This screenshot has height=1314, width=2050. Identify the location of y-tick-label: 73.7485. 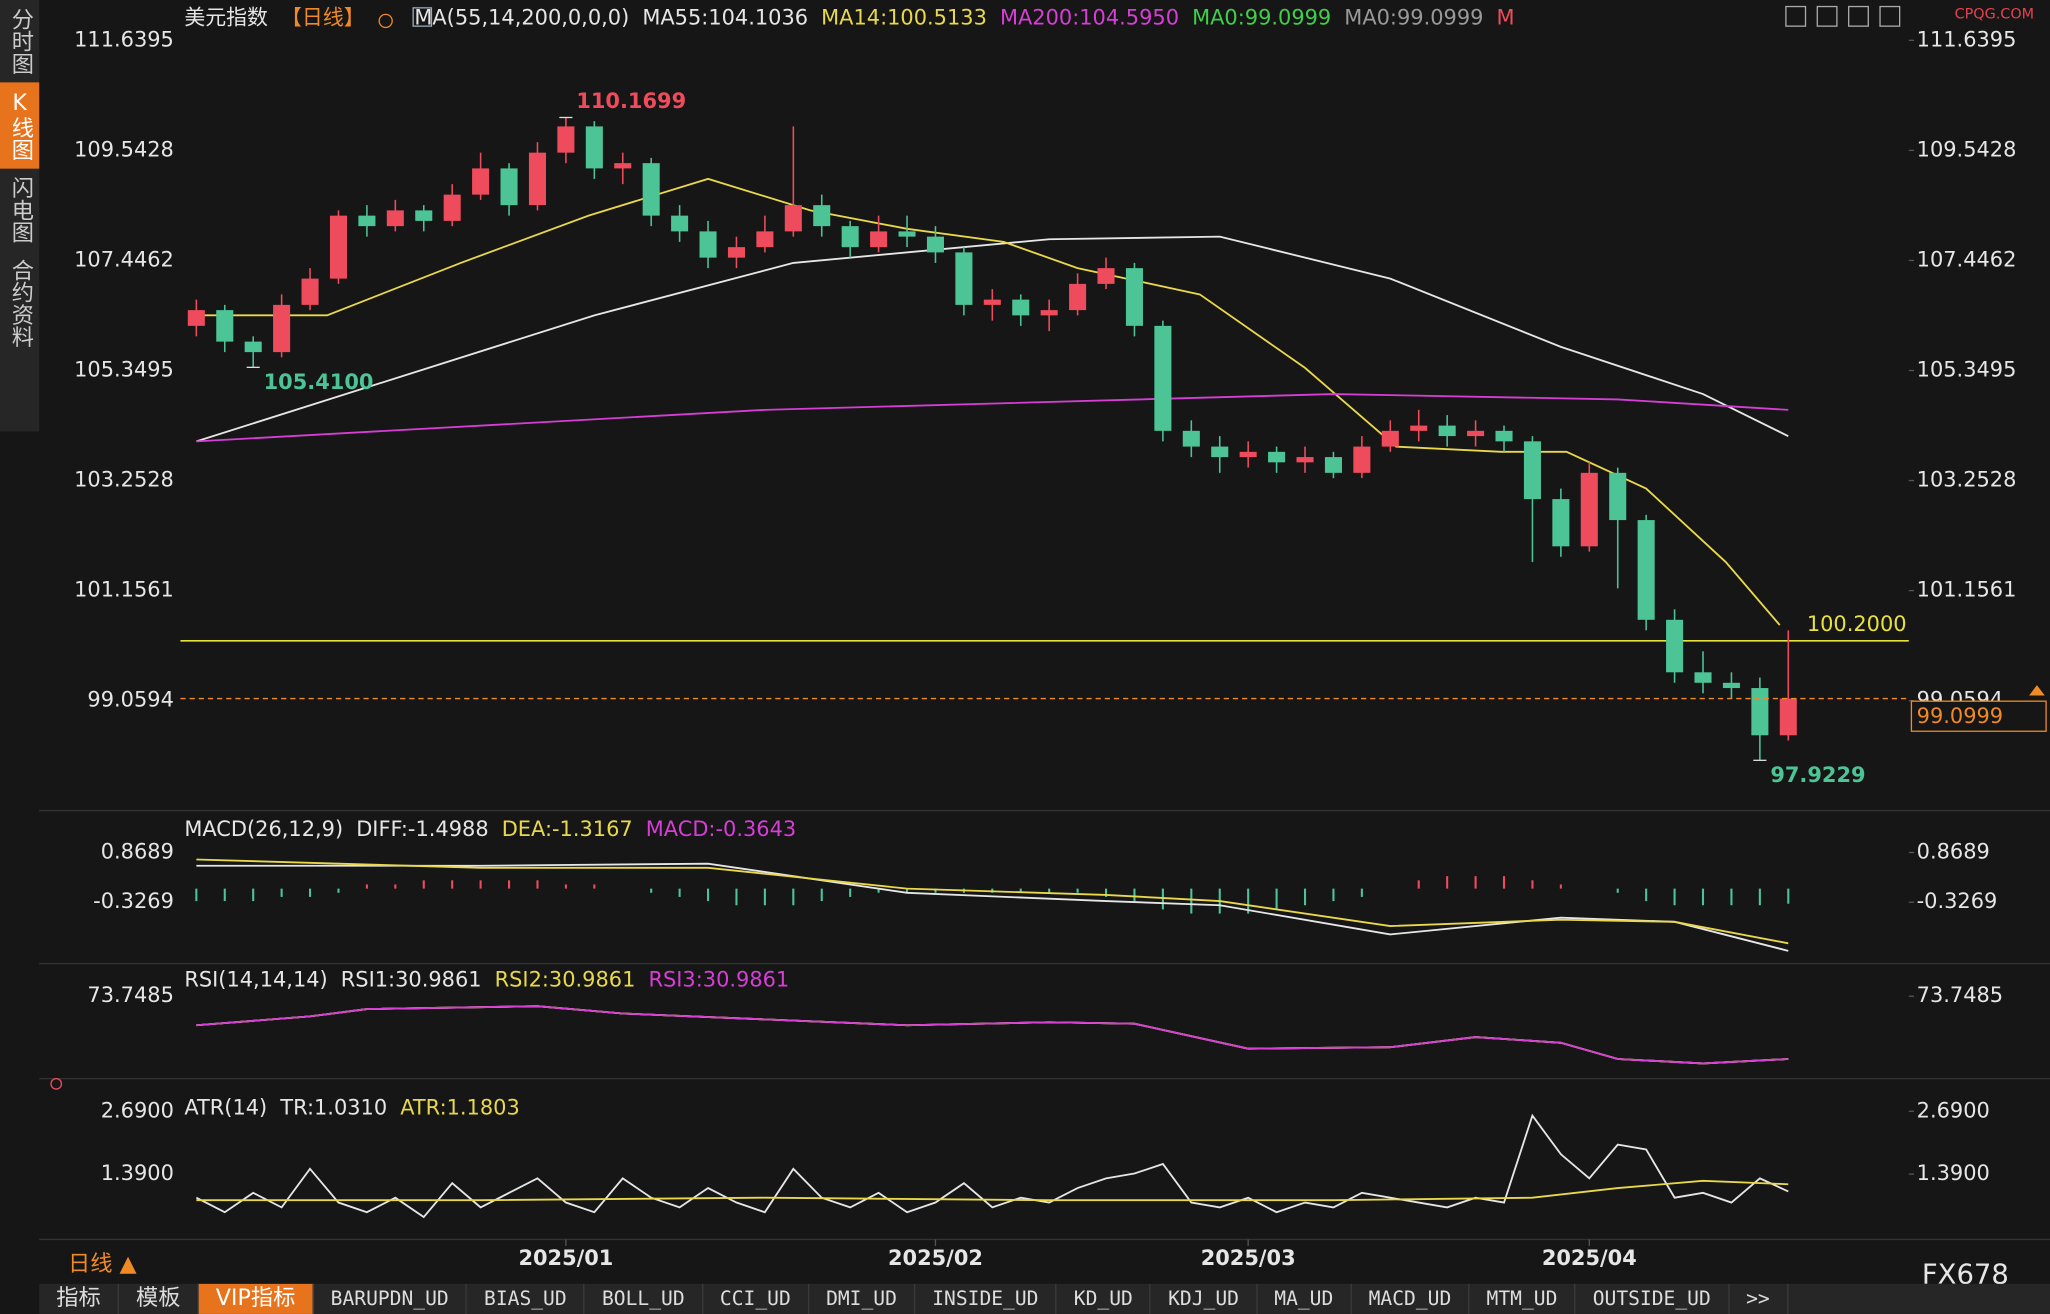
(130, 995).